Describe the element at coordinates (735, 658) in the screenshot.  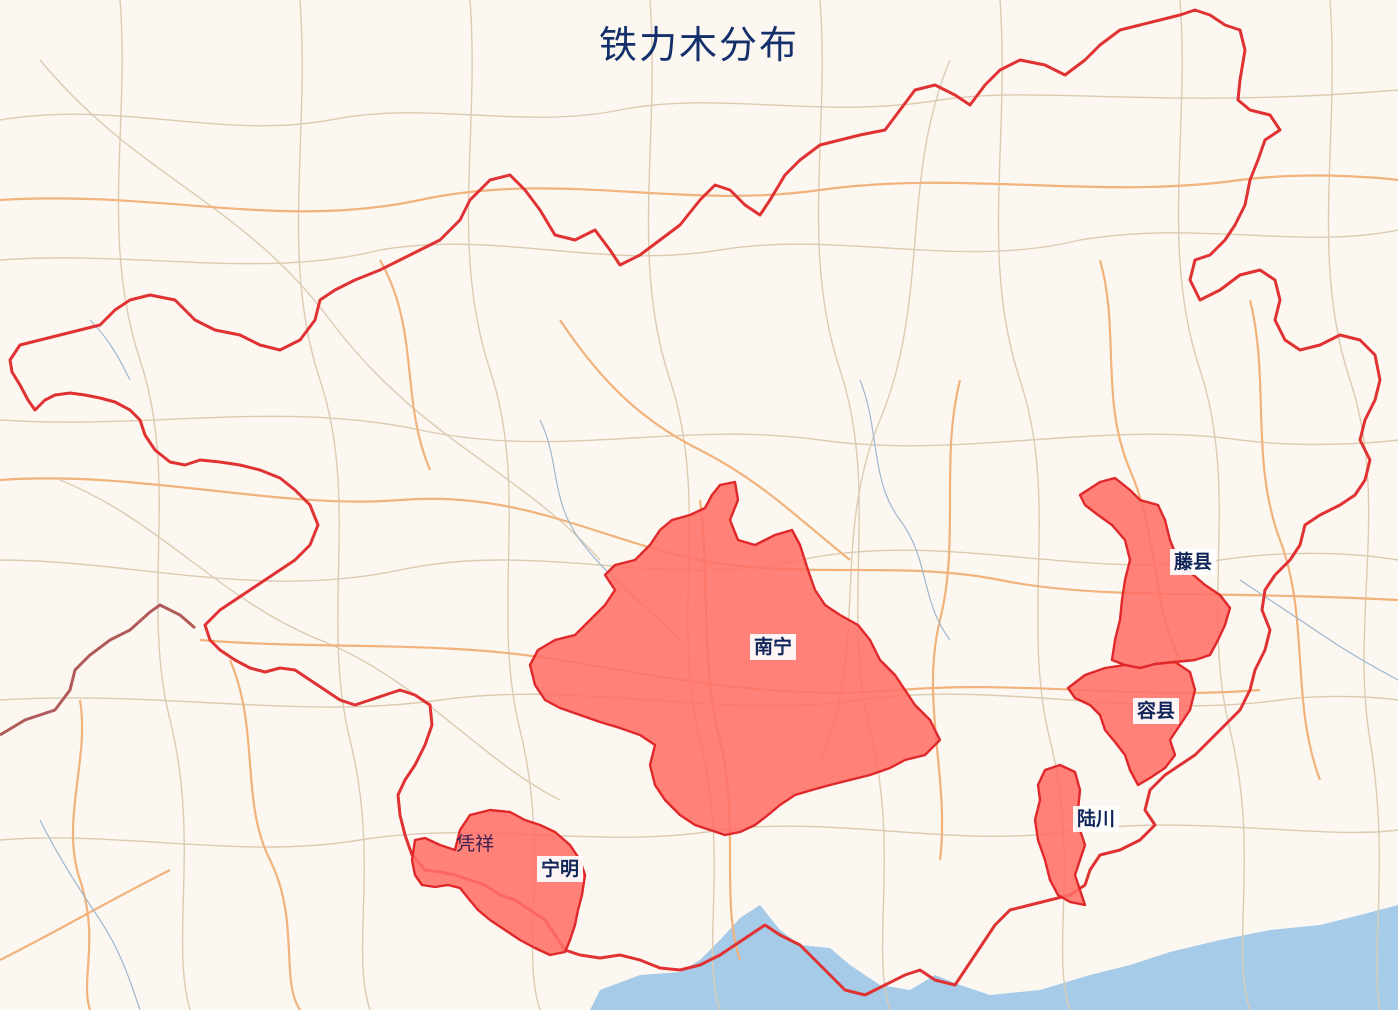
I see `region-nanning` at that location.